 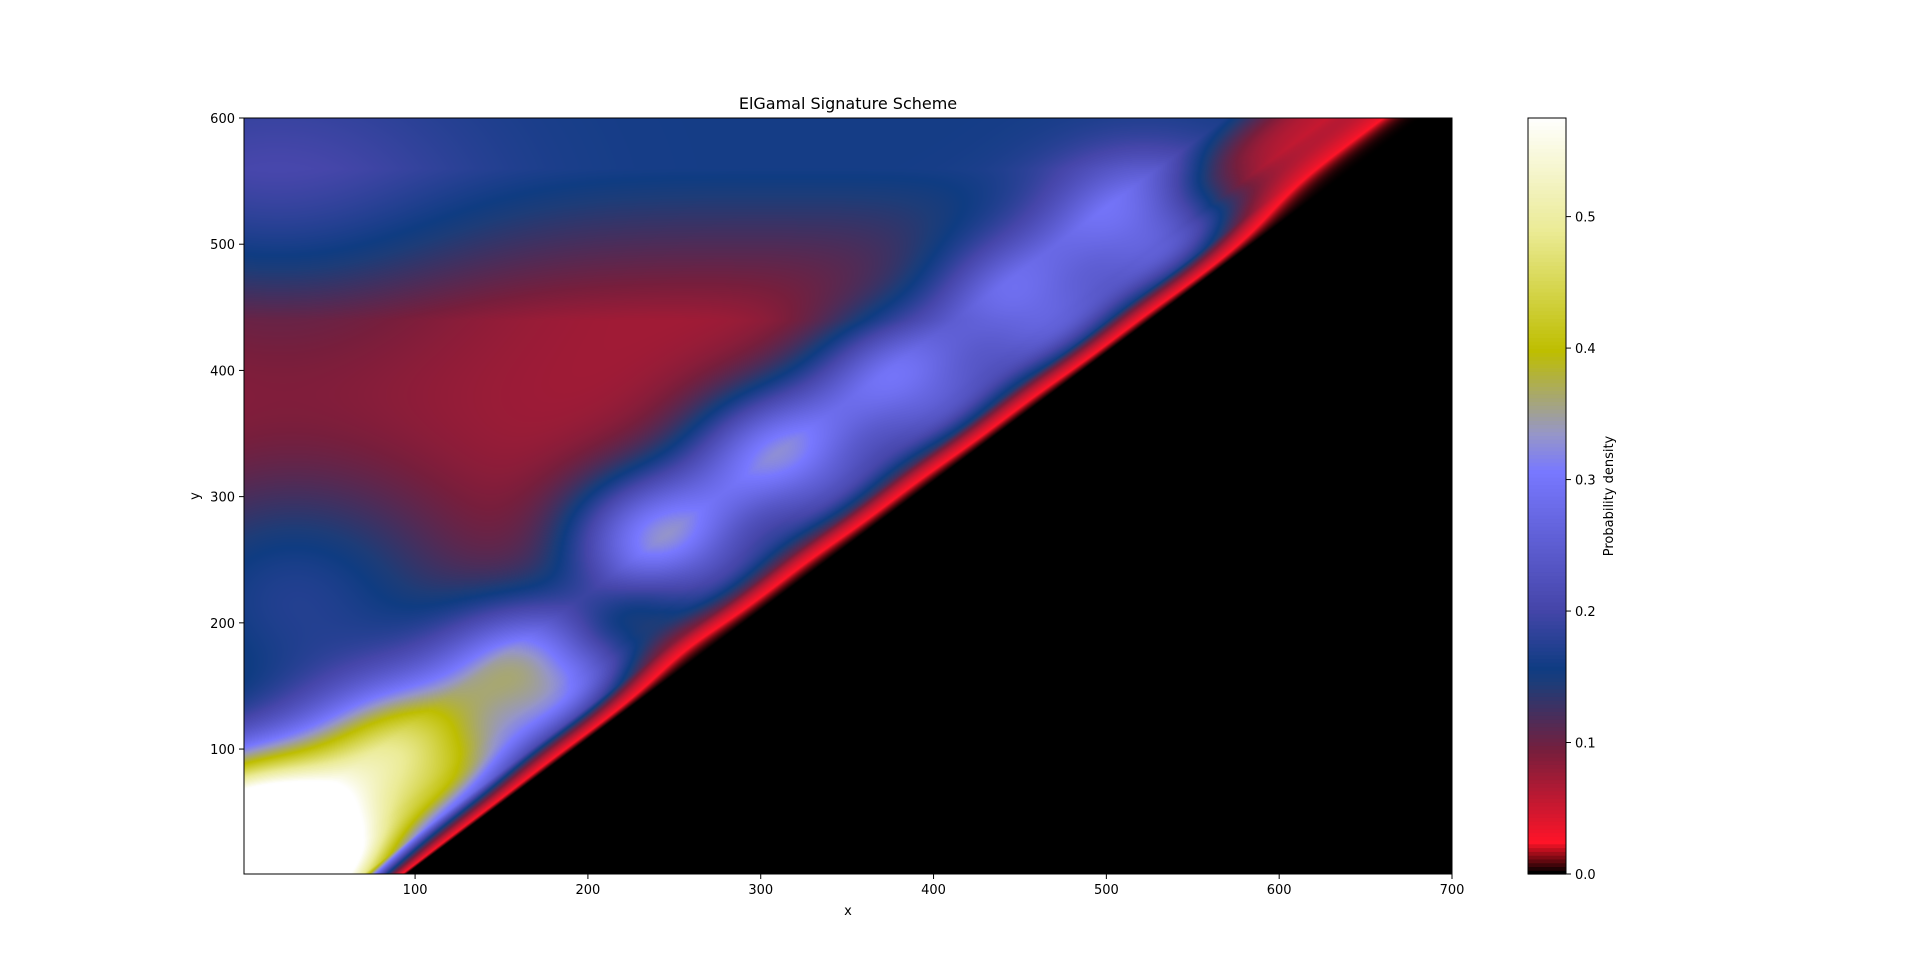 What do you see at coordinates (1585, 612) in the screenshot?
I see `colorbar-tick-label: 0.2` at bounding box center [1585, 612].